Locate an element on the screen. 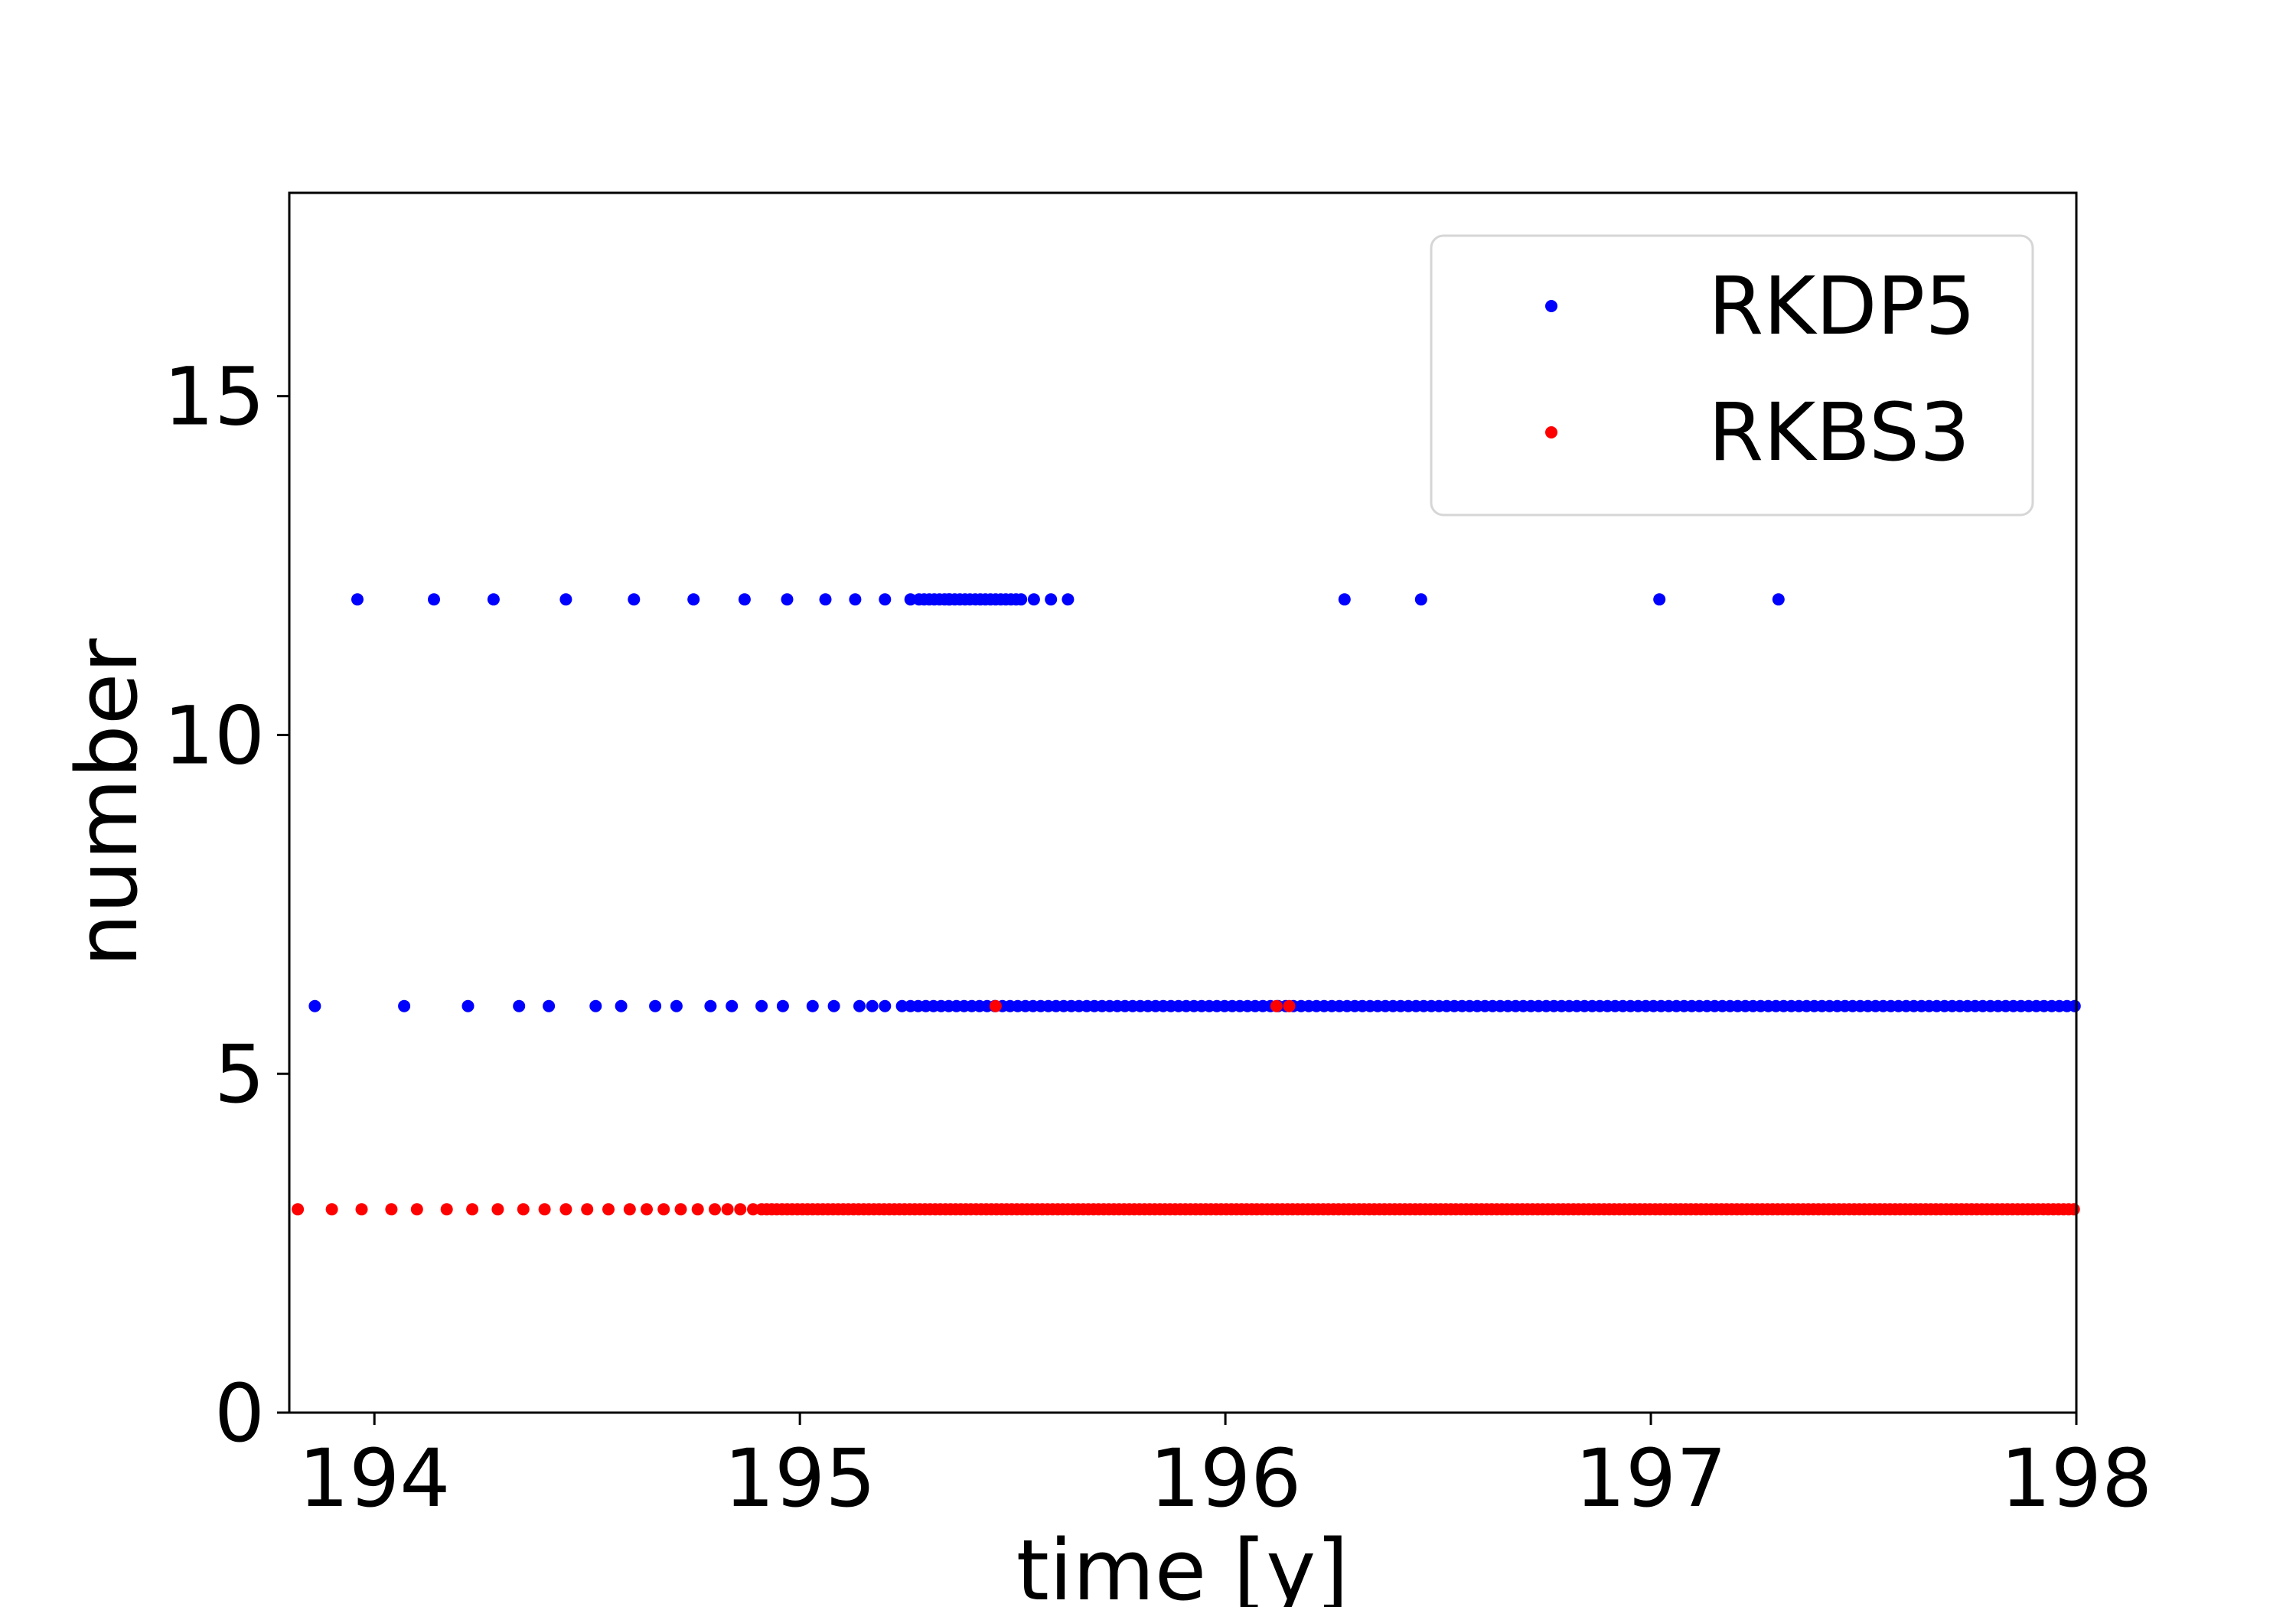 Image resolution: width=2296 pixels, height=1607 pixels. legend-label-rkdp5: RKDP5 is located at coordinates (1841, 306).